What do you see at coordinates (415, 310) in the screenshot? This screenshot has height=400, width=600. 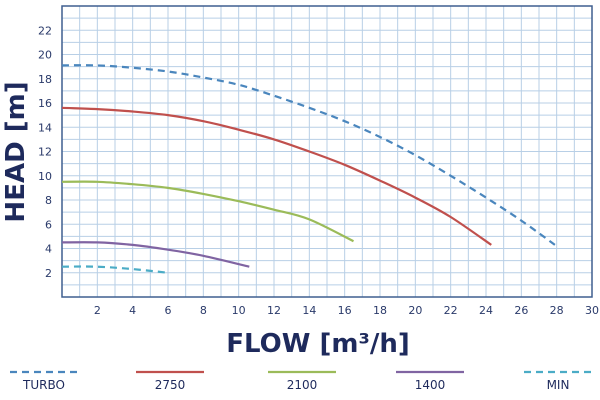 I see `x-tick-label: 20` at bounding box center [415, 310].